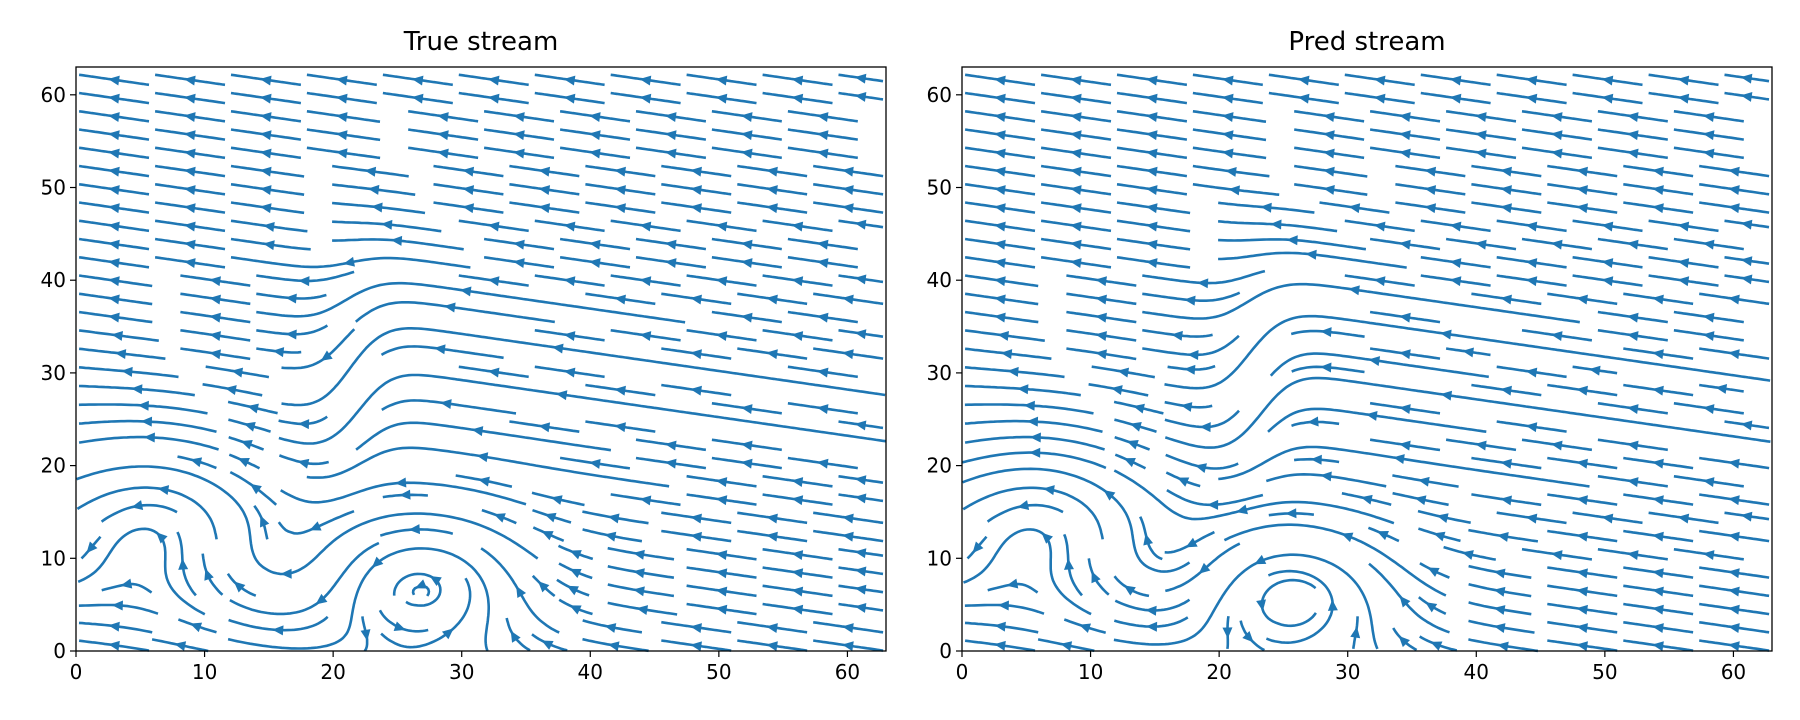  What do you see at coordinates (1476, 672) in the screenshot?
I see `x-tick-label: 40` at bounding box center [1476, 672].